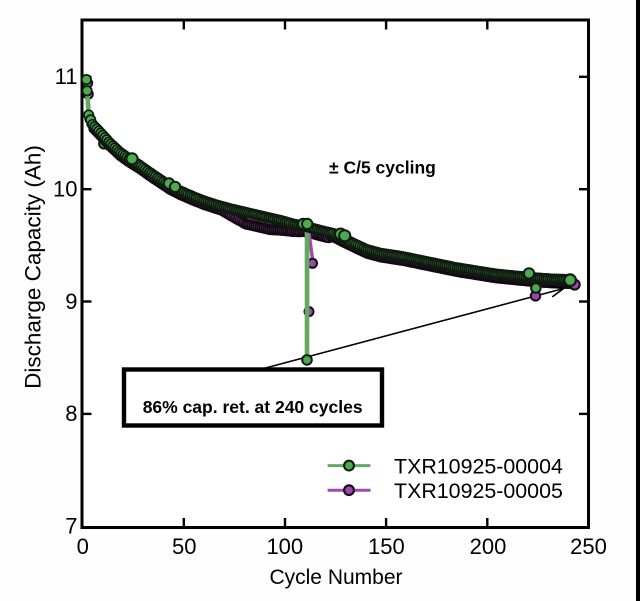 The height and width of the screenshot is (601, 640). What do you see at coordinates (382, 168) in the screenshot?
I see `svg-text: ± C/5 cycling` at bounding box center [382, 168].